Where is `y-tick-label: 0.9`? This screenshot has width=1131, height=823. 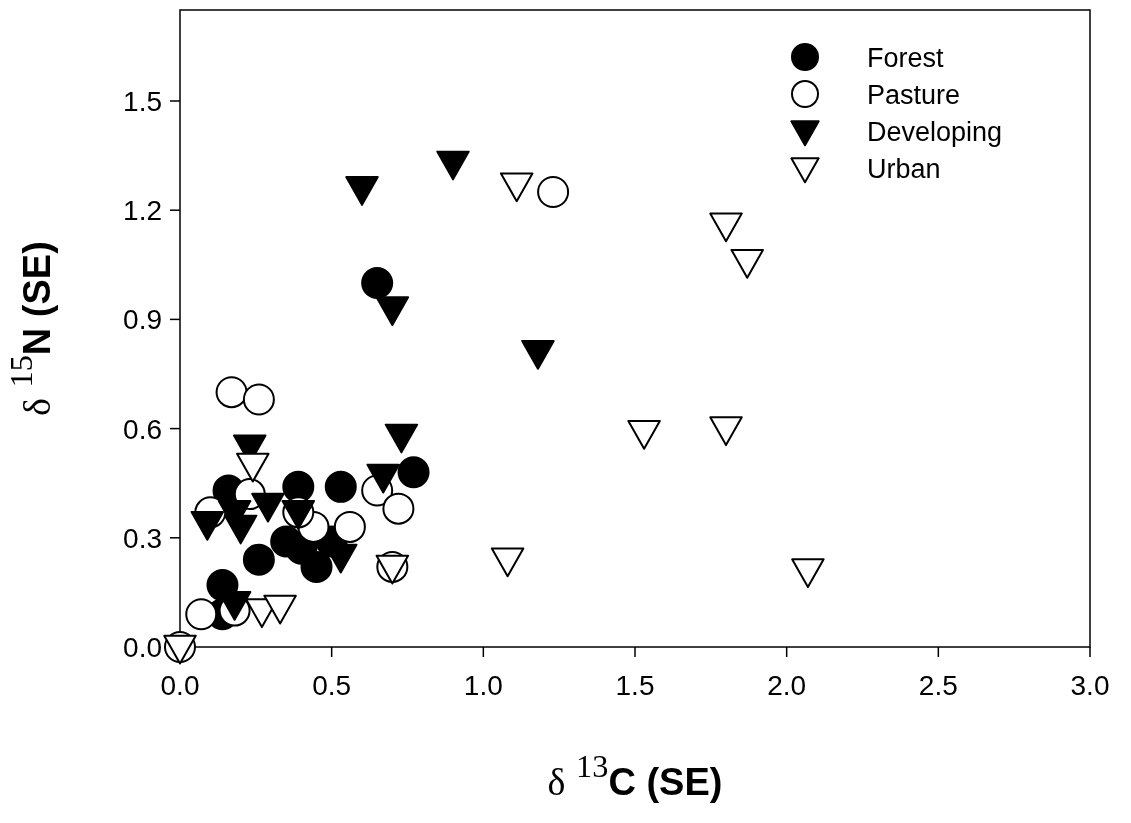
y-tick-label: 0.9 is located at coordinates (142, 320).